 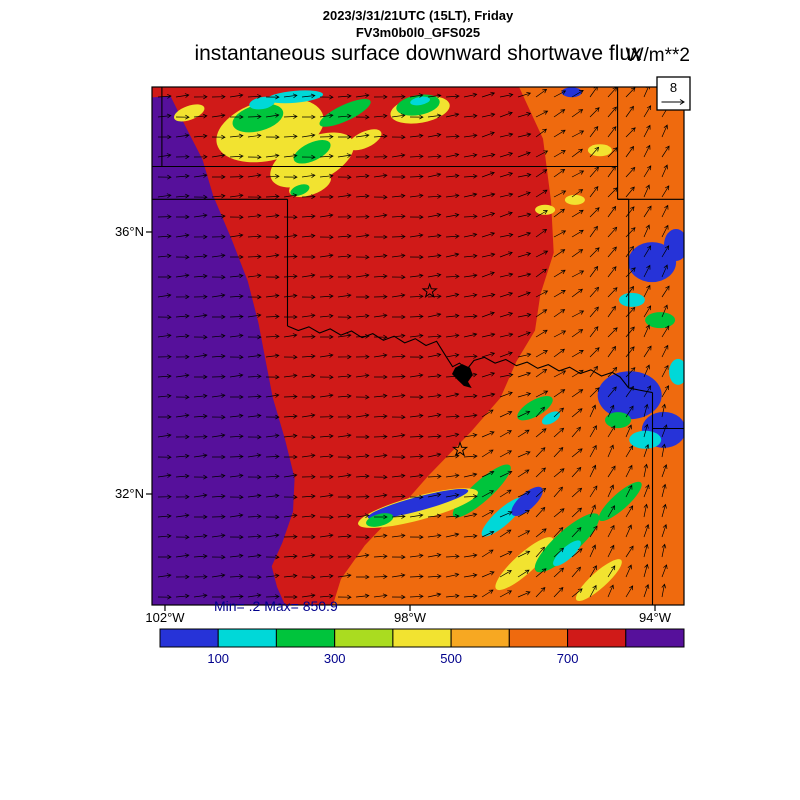 I want to click on colorbar-tick-label: 300, so click(x=335, y=658).